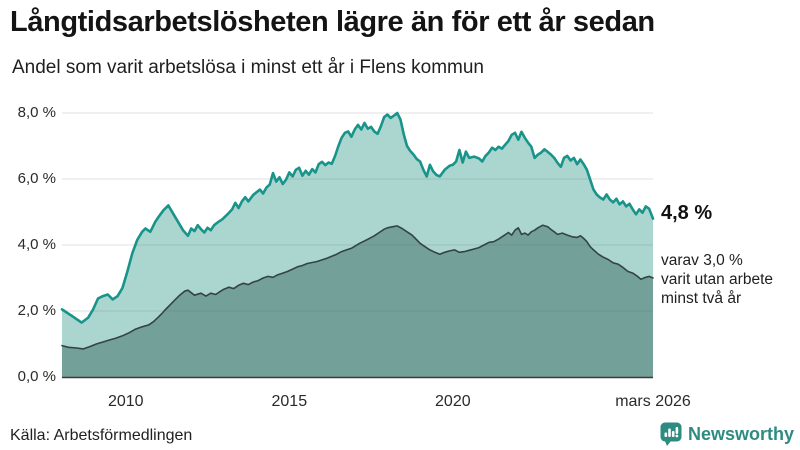 The height and width of the screenshot is (450, 800). What do you see at coordinates (36, 376) in the screenshot?
I see `y-tick-label: 0,0 %` at bounding box center [36, 376].